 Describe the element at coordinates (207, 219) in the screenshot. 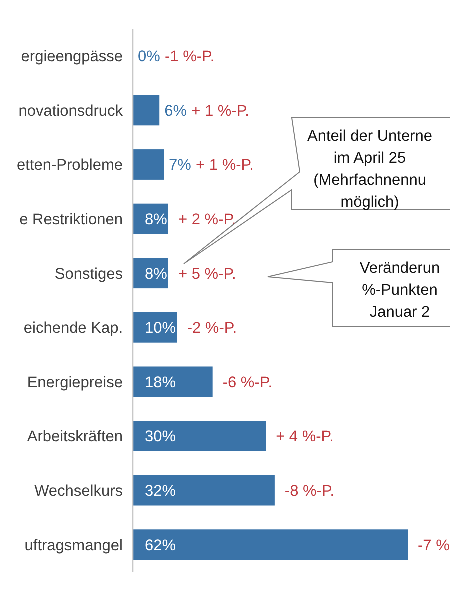

I see `annotation: + 2 %-P.` at that location.